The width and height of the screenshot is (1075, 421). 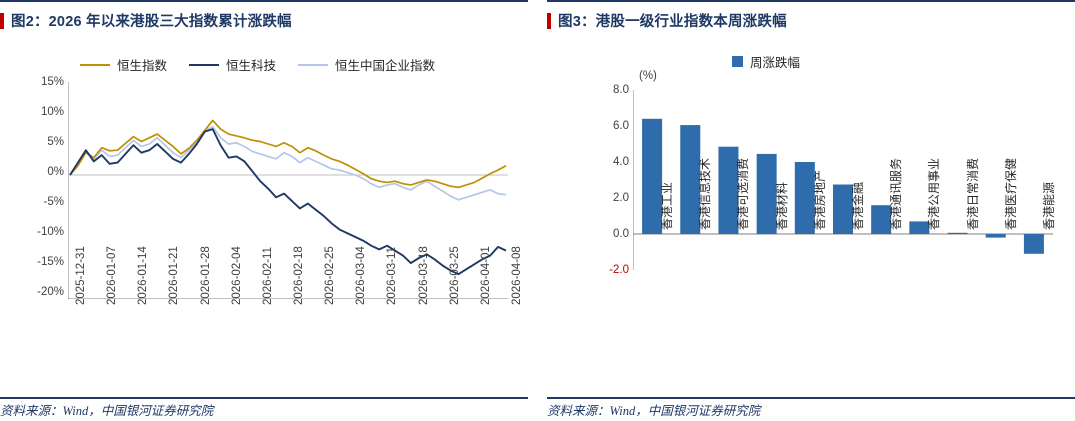 What do you see at coordinates (50, 292) in the screenshot?
I see `figure2-ytick-7: -20%` at bounding box center [50, 292].